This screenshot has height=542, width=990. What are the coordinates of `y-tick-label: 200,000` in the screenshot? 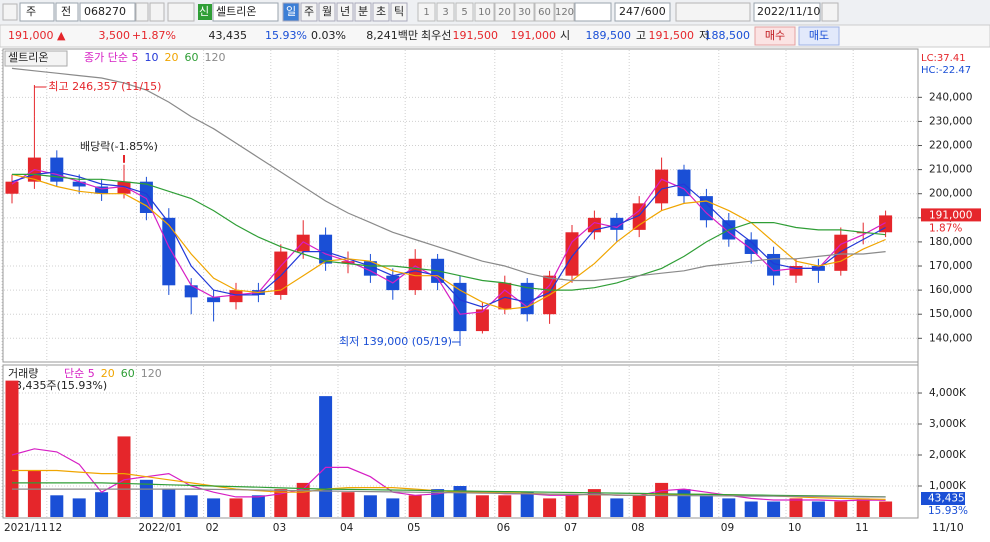 It's located at (950, 194).